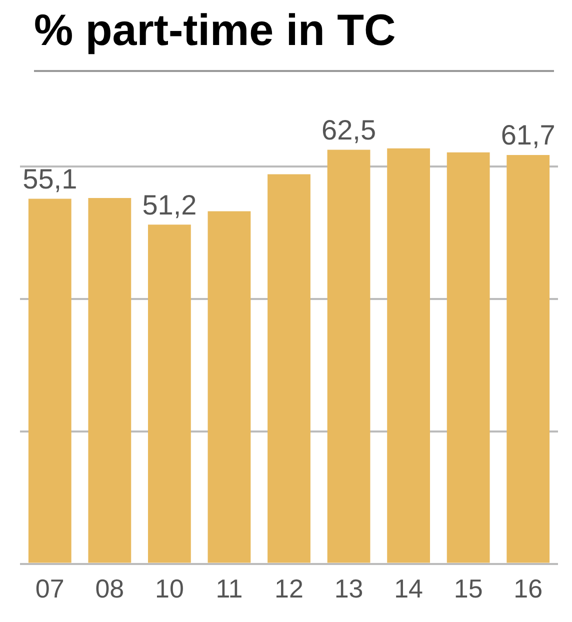 The width and height of the screenshot is (572, 622). Describe the element at coordinates (409, 589) in the screenshot. I see `x-tick-label: 14` at that location.